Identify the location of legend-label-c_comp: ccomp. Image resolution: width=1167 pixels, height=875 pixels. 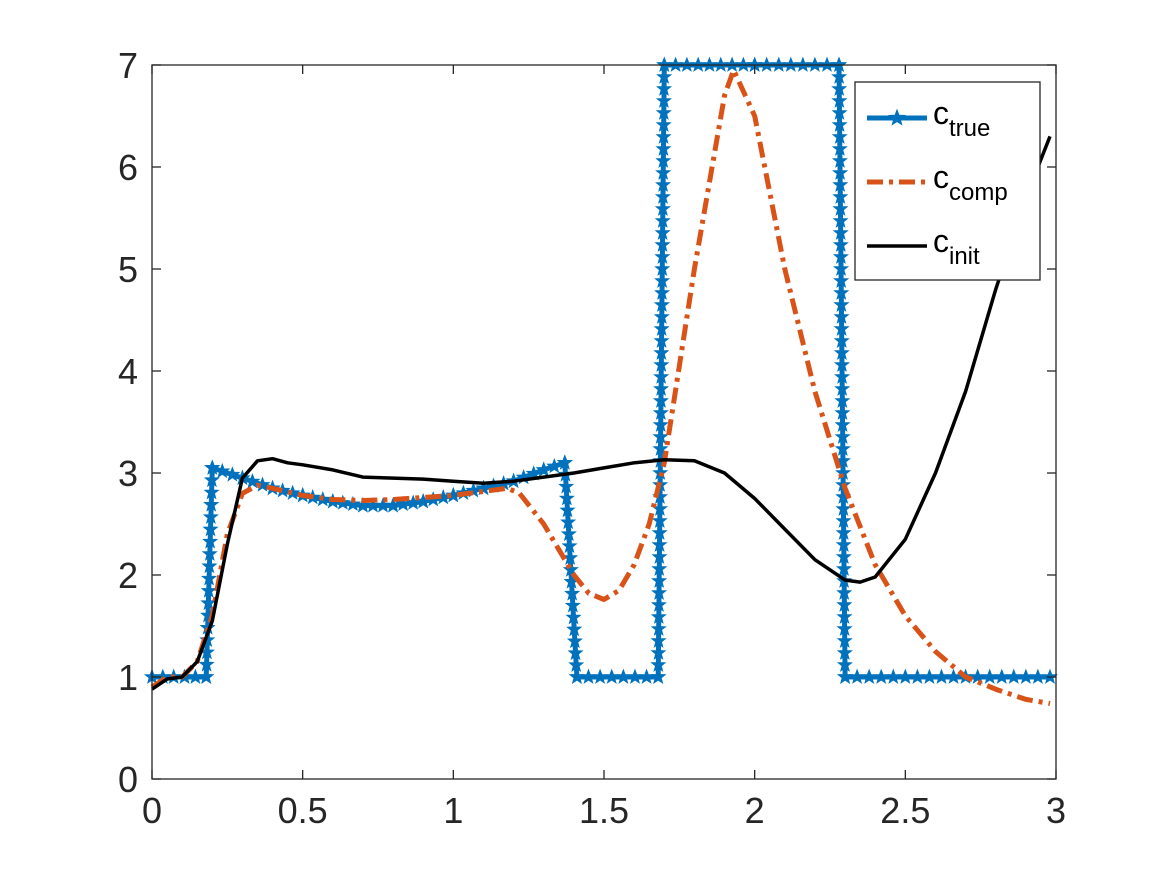
(970, 182).